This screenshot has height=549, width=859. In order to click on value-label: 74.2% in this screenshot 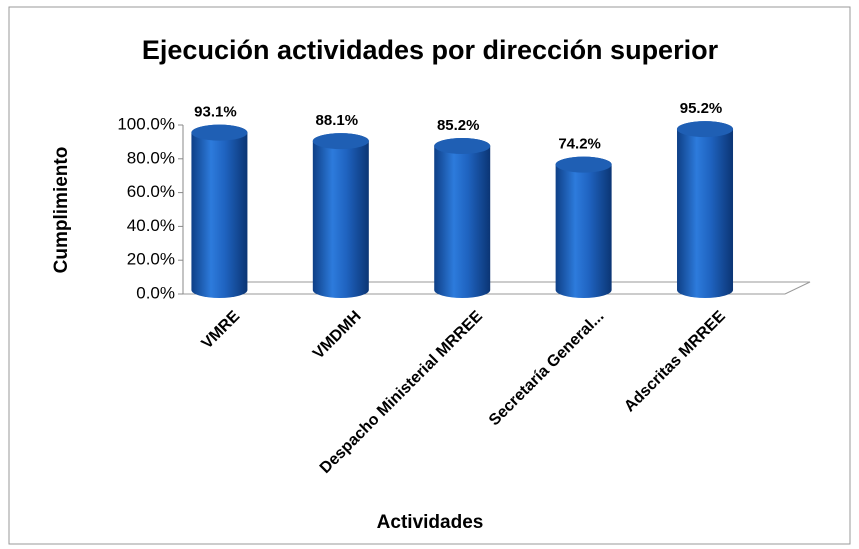, I will do `click(579, 144)`.